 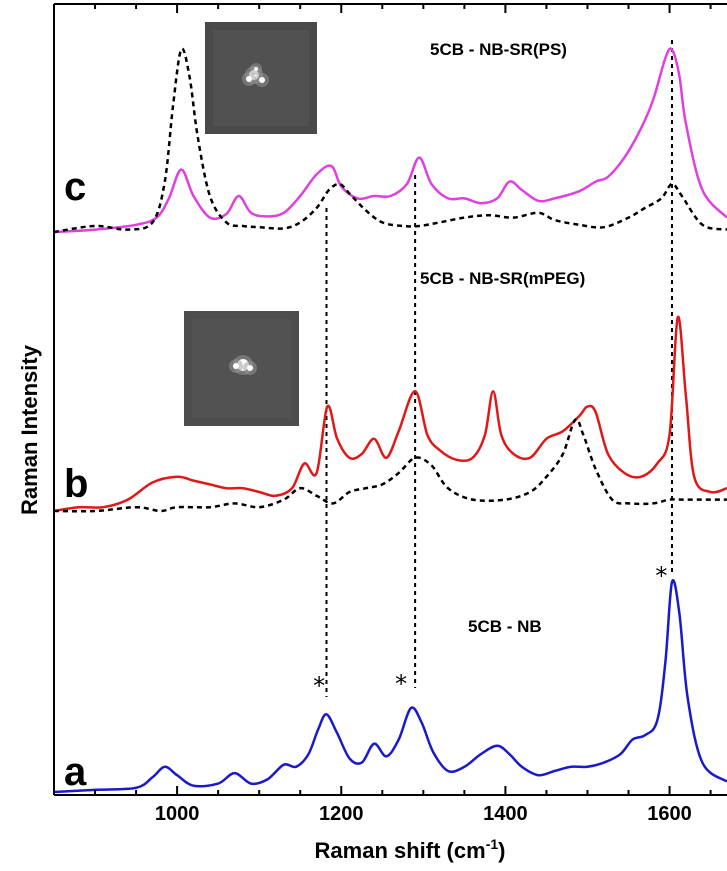 What do you see at coordinates (669, 814) in the screenshot?
I see `x-tick-label: 1600` at bounding box center [669, 814].